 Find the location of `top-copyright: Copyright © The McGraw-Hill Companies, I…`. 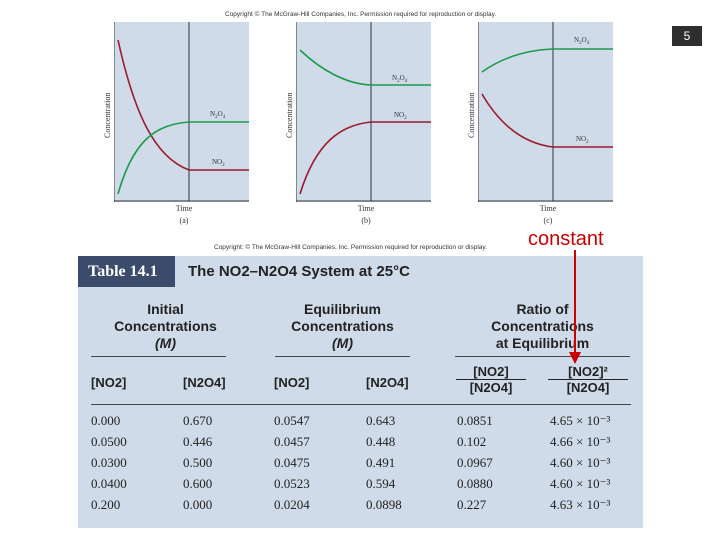

top-copyright: Copyright © The McGraw-Hill Companies, I… is located at coordinates (361, 14).